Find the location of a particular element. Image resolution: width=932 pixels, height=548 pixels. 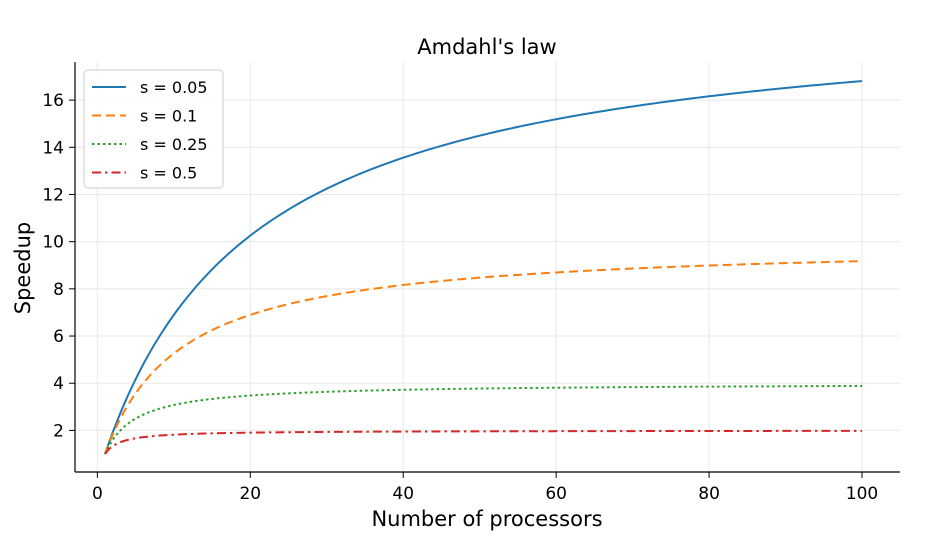

x-tick-label: 60 is located at coordinates (556, 494).